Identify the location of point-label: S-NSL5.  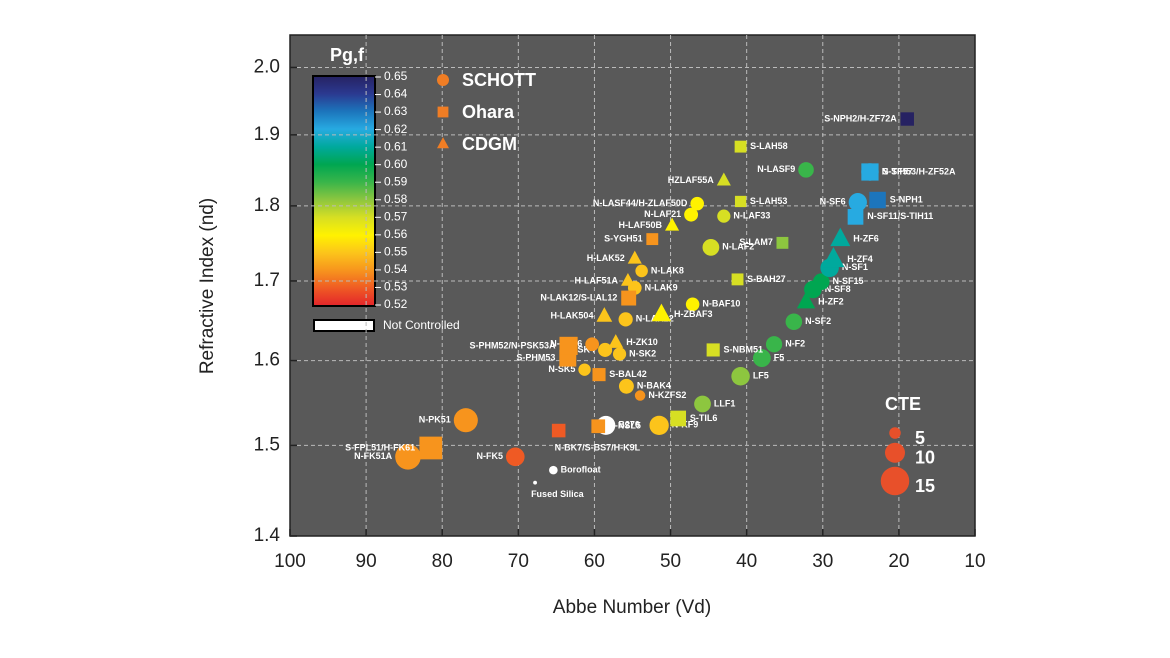
(625, 426).